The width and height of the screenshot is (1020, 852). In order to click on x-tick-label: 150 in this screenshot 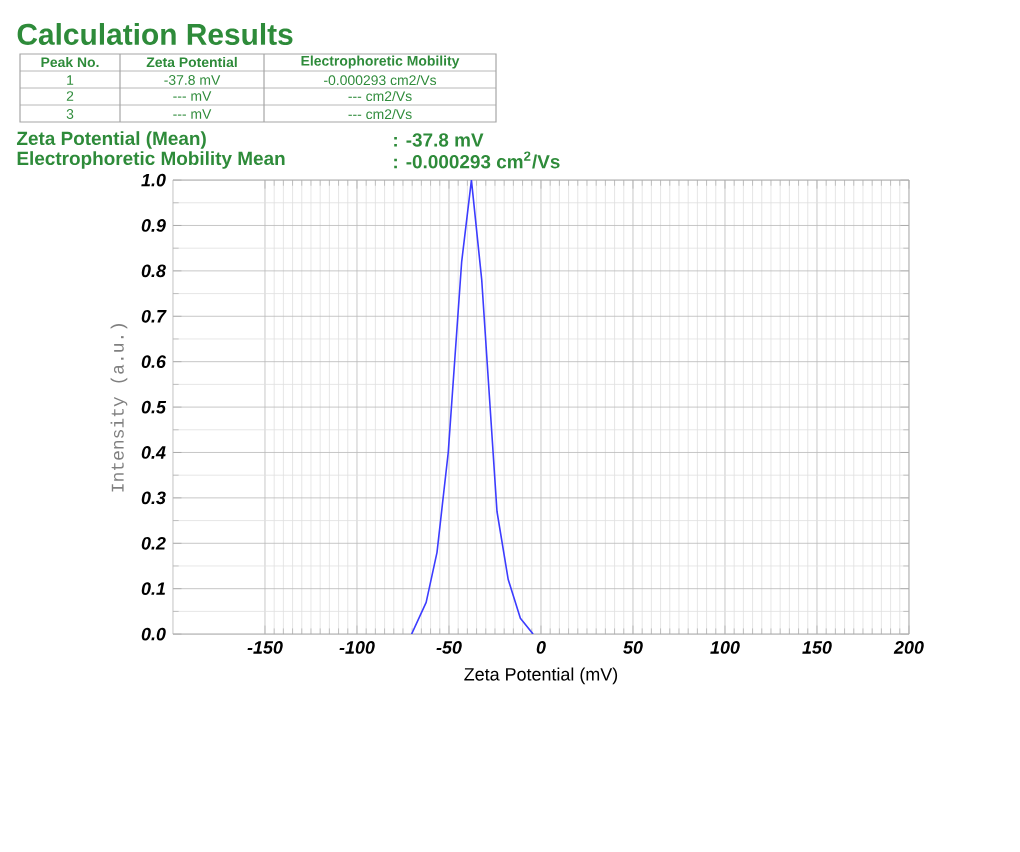, I will do `click(817, 647)`.